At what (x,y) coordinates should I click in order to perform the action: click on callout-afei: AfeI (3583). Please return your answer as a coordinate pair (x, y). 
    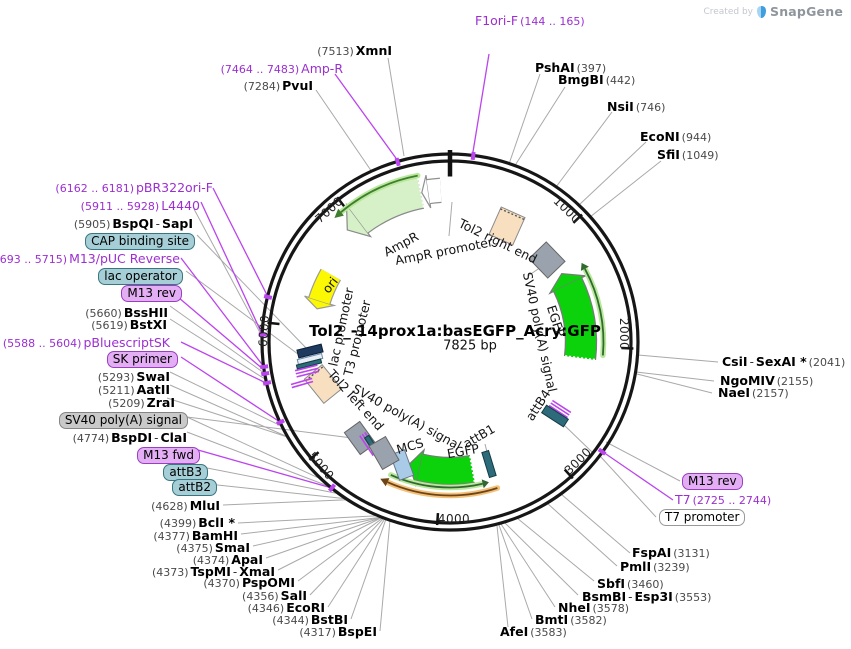
    Looking at the image, I should click on (533, 632).